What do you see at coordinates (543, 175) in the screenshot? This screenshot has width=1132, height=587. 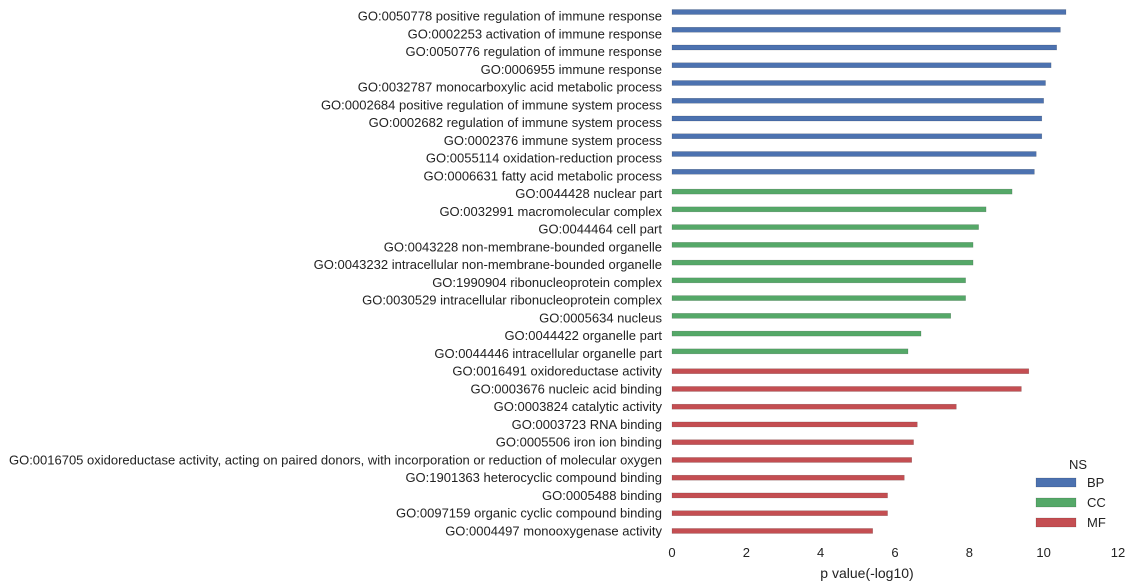 I see `category-label: GO:0006631 fatty acid metabolic process` at bounding box center [543, 175].